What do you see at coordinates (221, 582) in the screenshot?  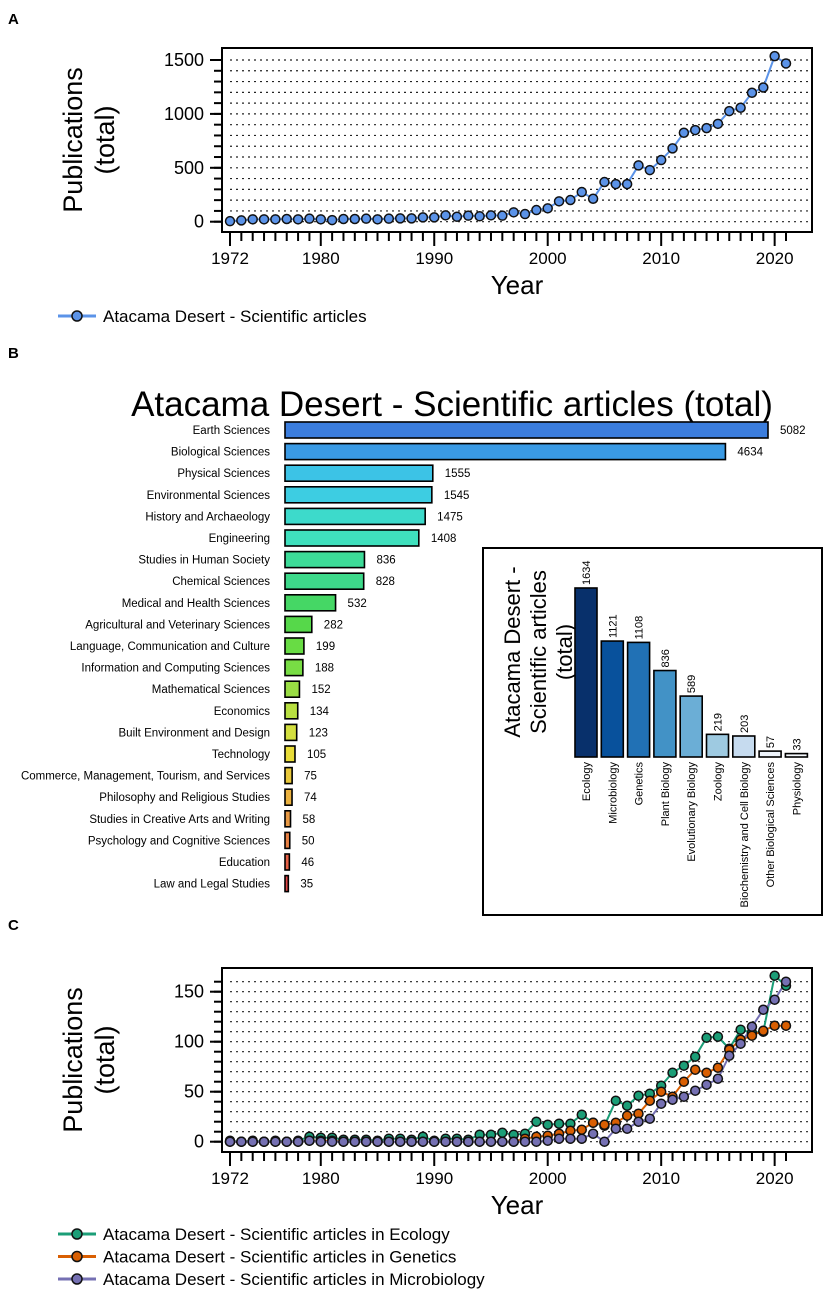 I see `category-label: Chemical Sciences` at bounding box center [221, 582].